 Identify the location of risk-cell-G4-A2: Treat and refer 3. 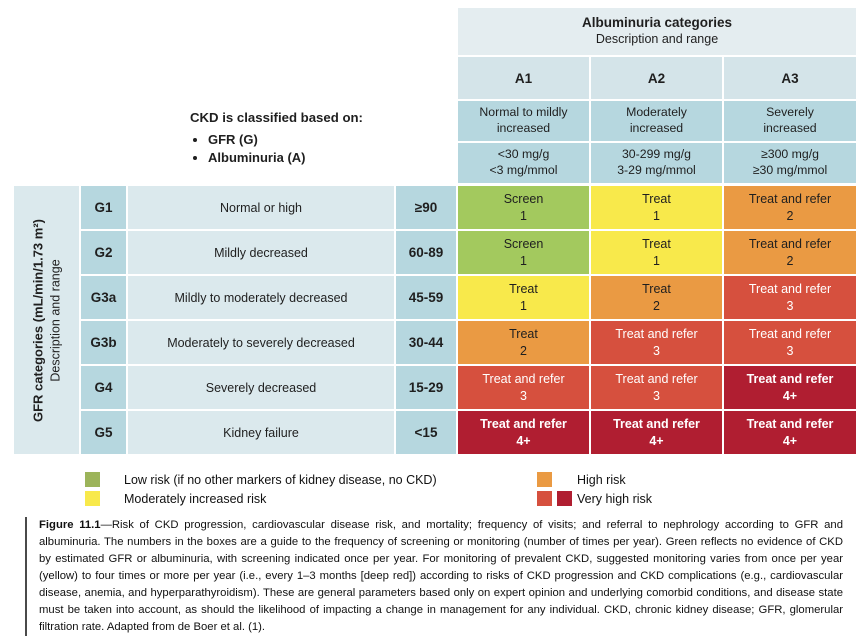
(656, 387).